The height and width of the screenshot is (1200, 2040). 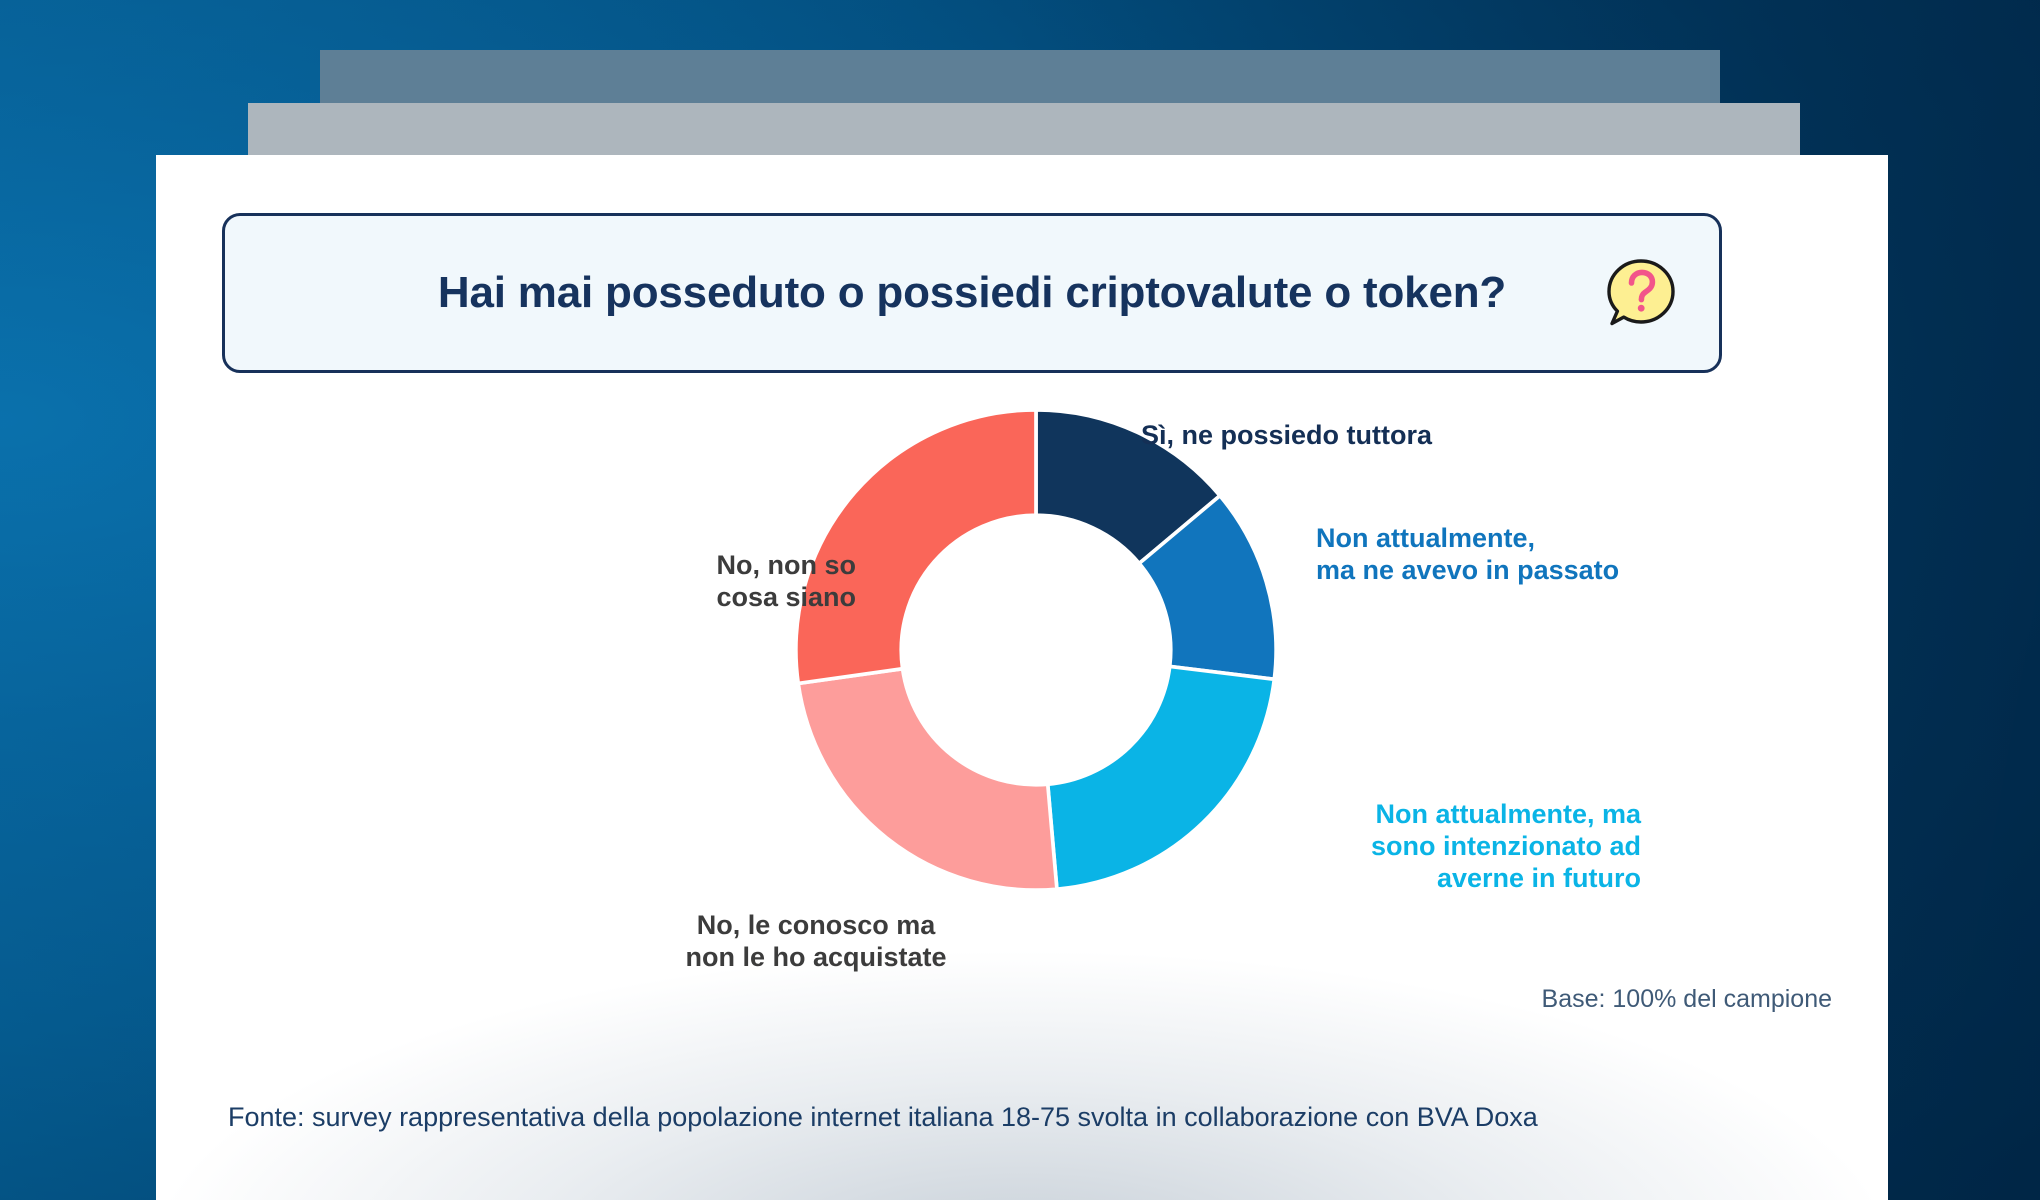 I want to click on donut-chart, so click(x=1036, y=650).